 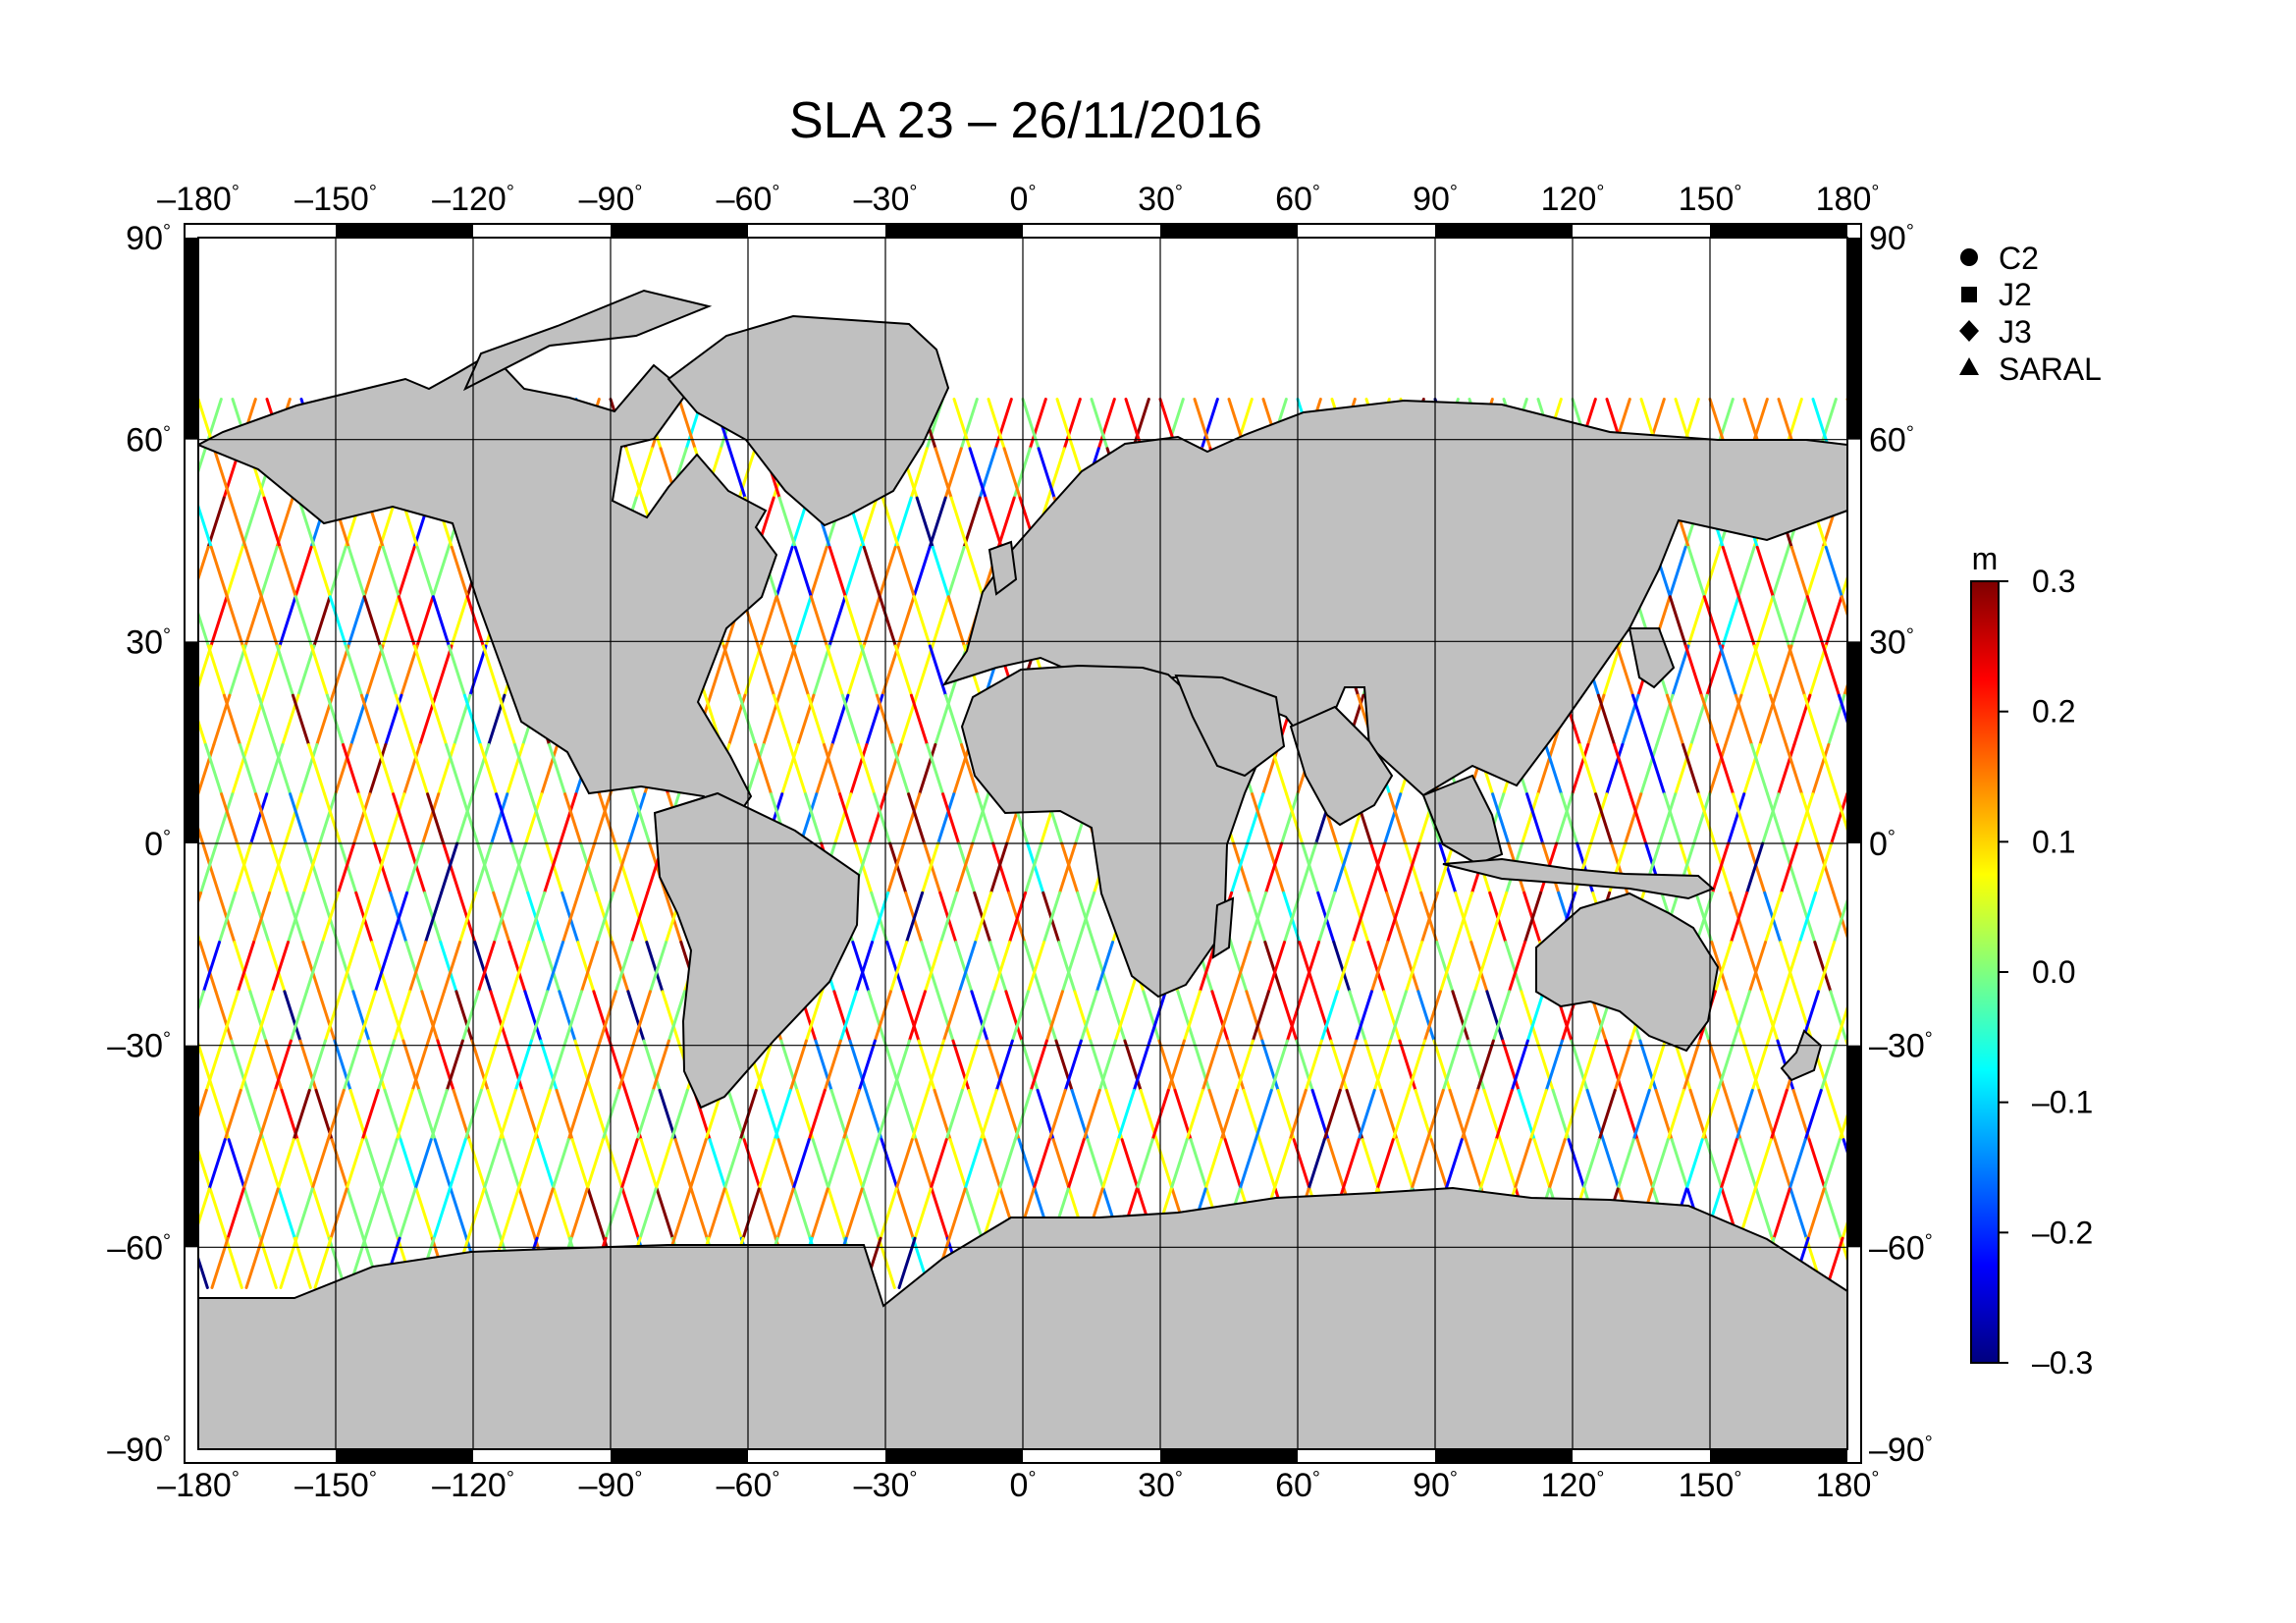 I want to click on right-tick-label: 0°, so click(x=1882, y=844).